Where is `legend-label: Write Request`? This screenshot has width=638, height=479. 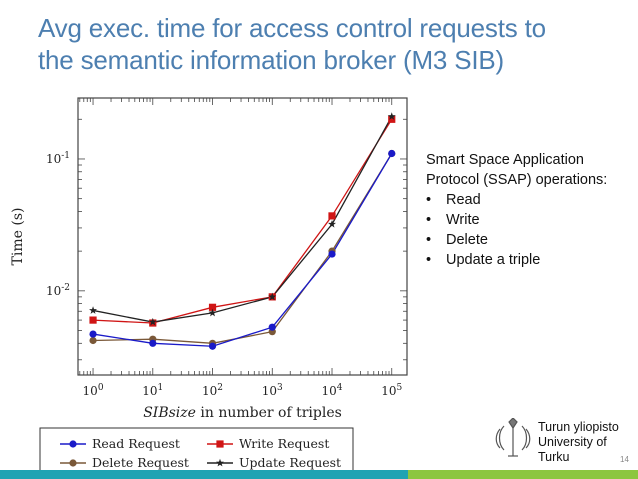
legend-label: Write Request is located at coordinates (284, 443).